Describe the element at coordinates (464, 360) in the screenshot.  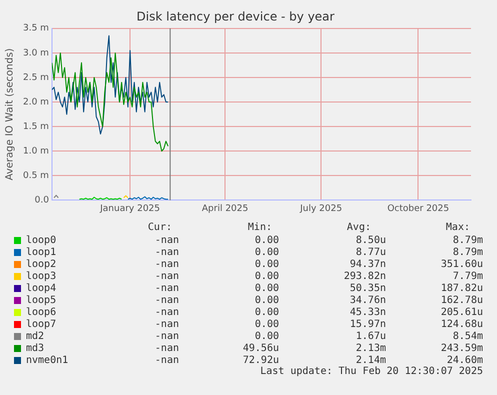
I see `text: 24.60m` at that location.